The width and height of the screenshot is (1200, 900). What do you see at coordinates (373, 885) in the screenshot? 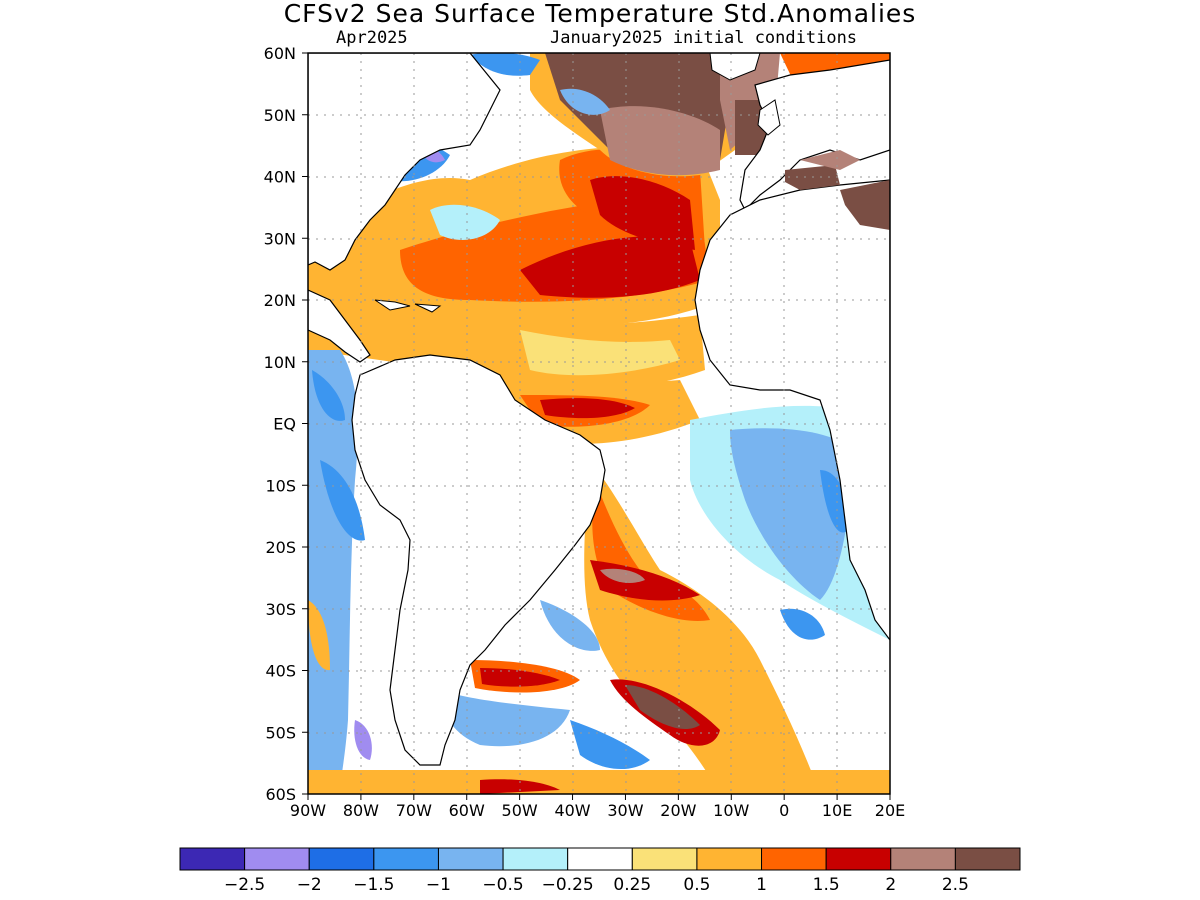
I see `colorbar-label: −1.5` at bounding box center [373, 885].